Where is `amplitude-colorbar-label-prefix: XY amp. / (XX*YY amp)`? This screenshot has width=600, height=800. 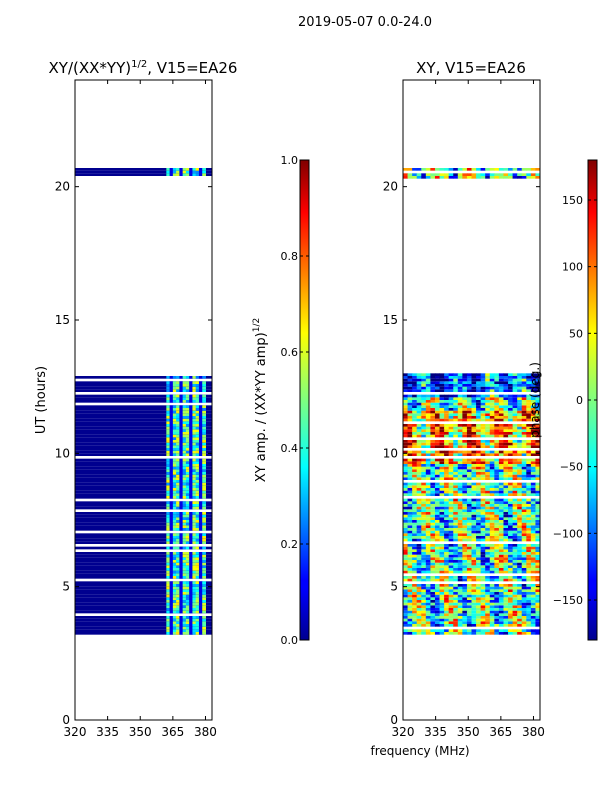 amplitude-colorbar-label-prefix: XY amp. / (XX*YY amp) is located at coordinates (261, 407).